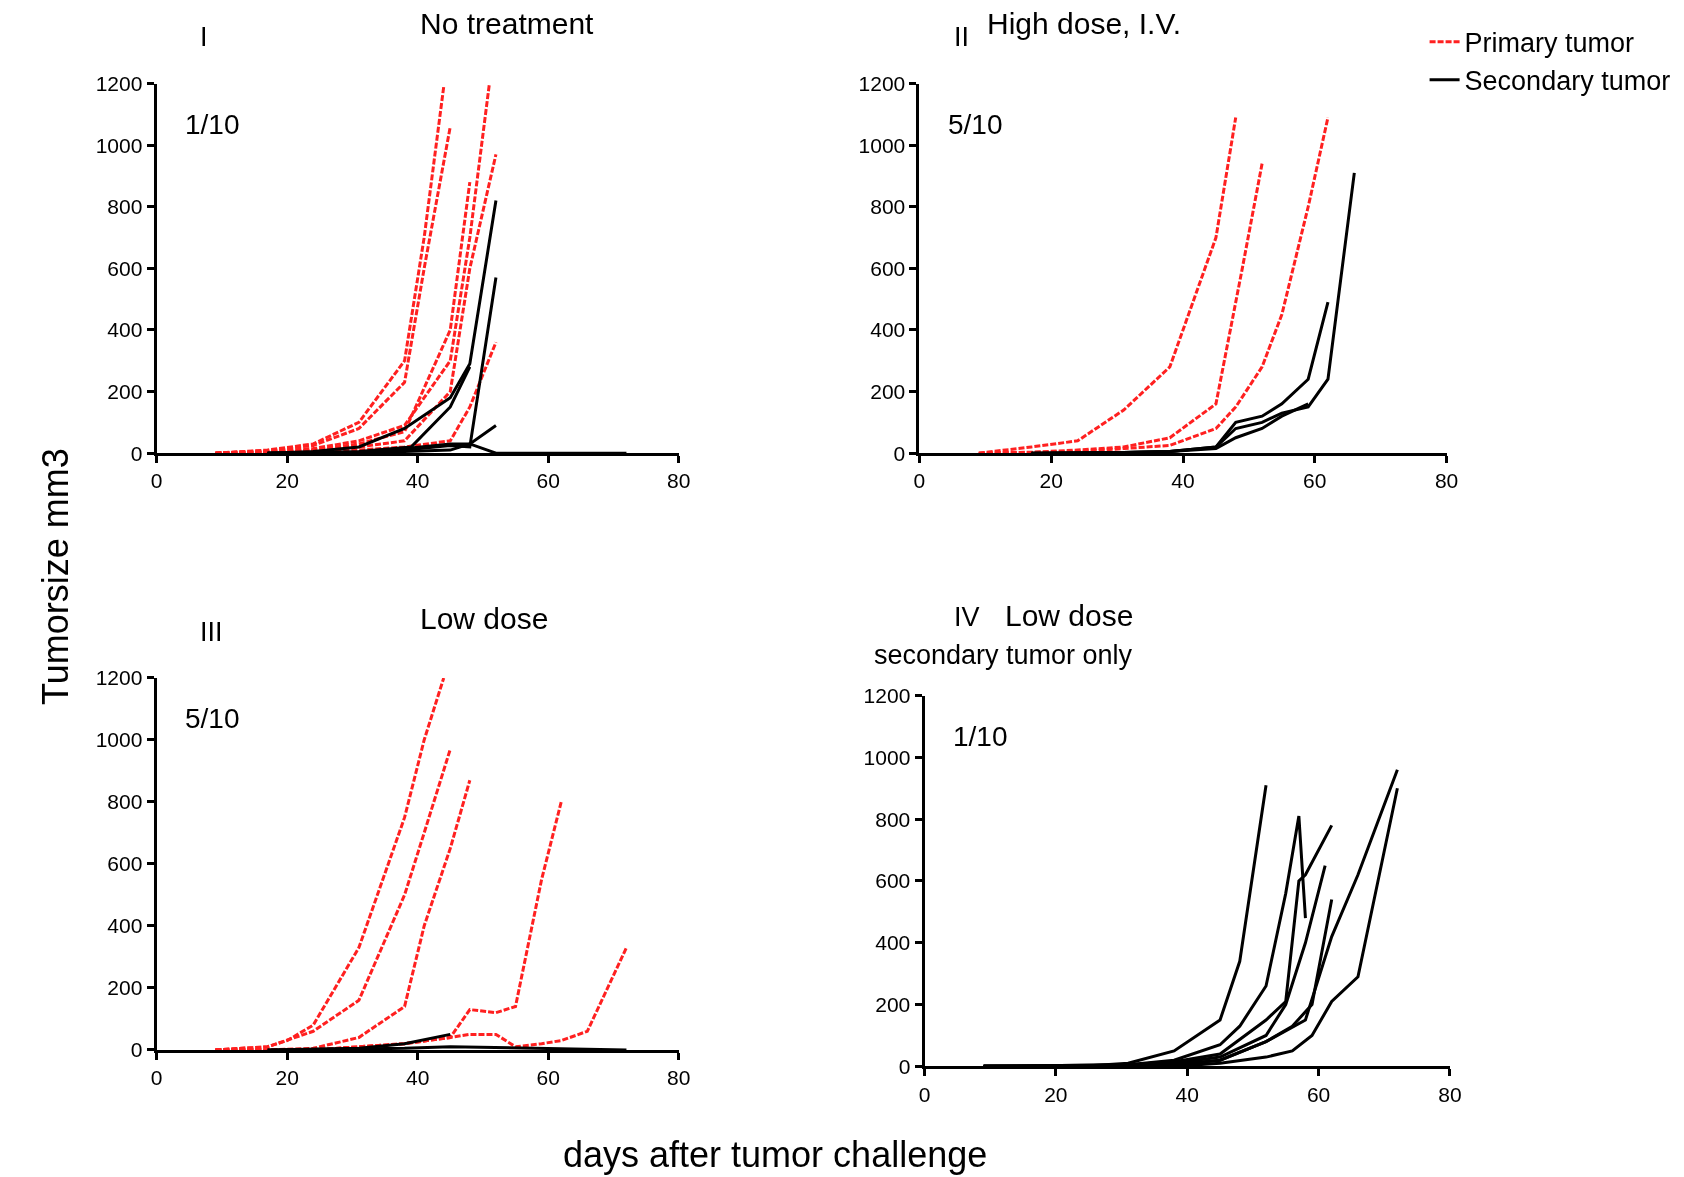 The image size is (1684, 1177). Describe the element at coordinates (967, 617) in the screenshot. I see `text: IV` at that location.